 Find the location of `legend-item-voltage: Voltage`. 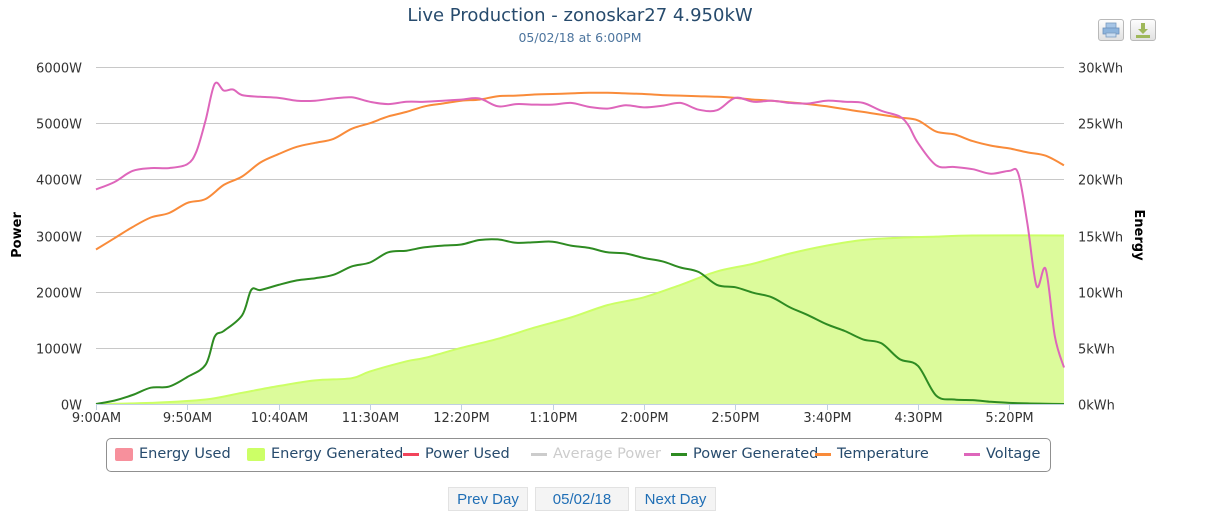

legend-item-voltage: Voltage is located at coordinates (1002, 454).